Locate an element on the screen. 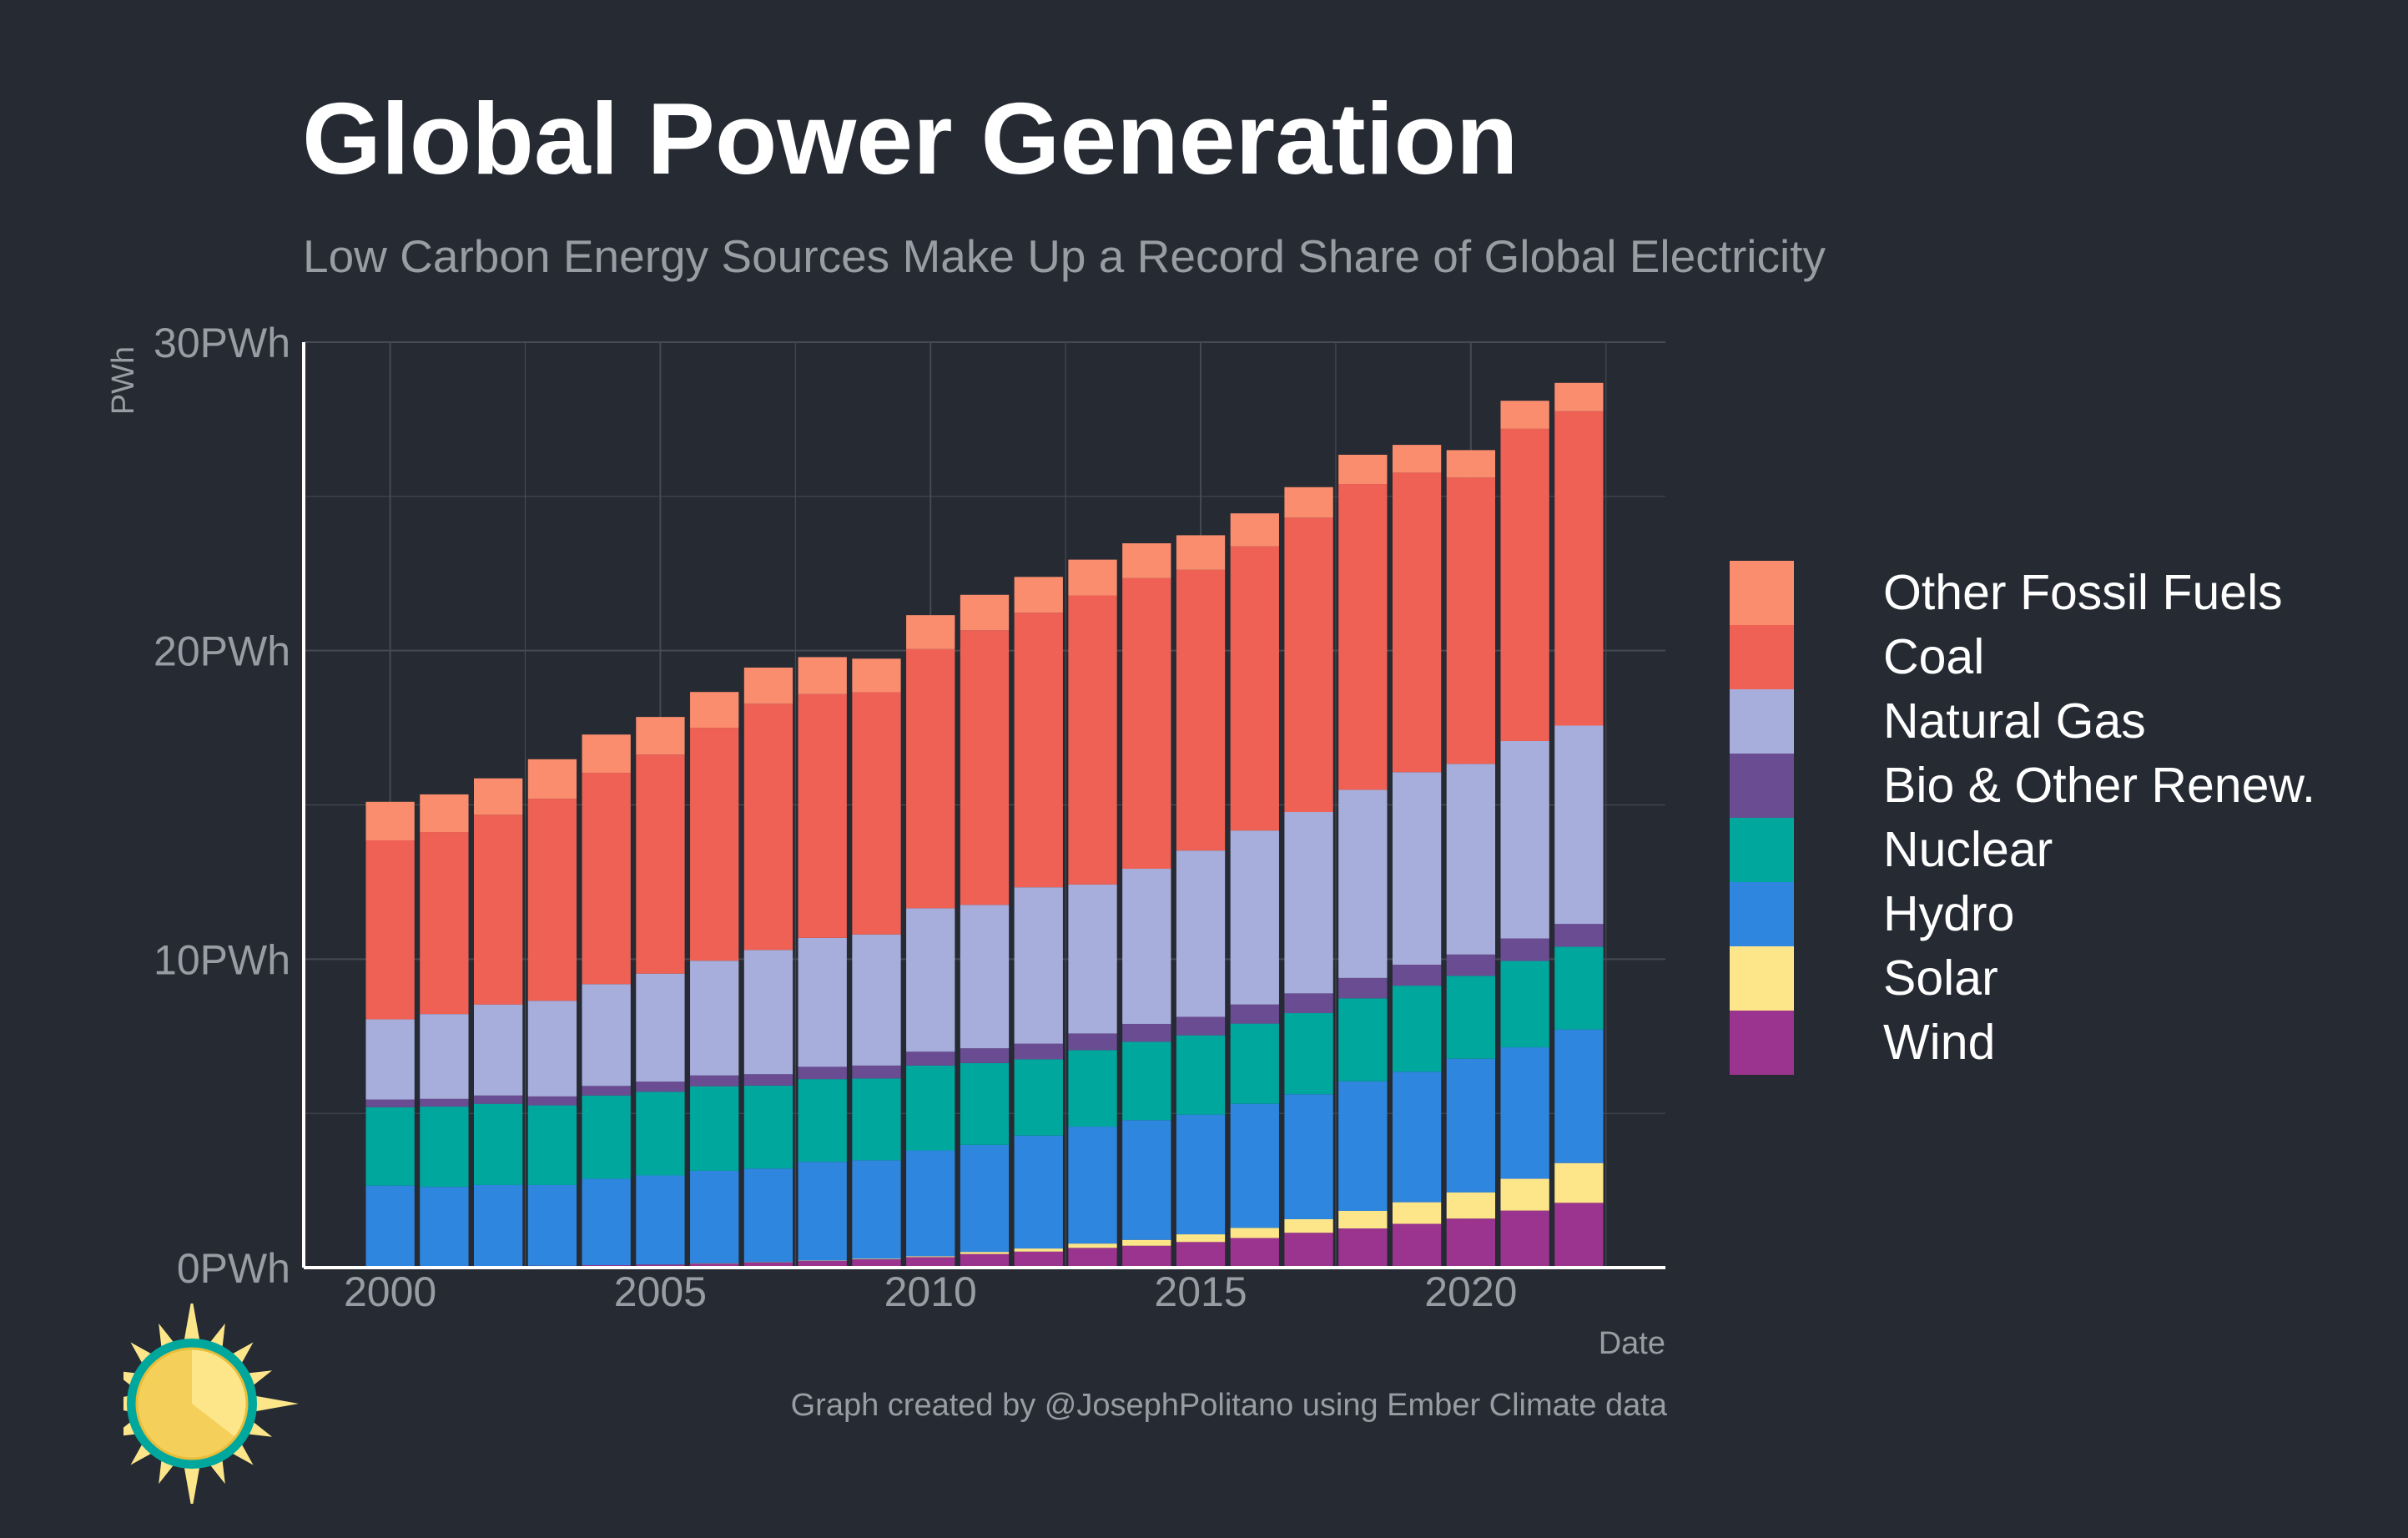  legend-label: Coal is located at coordinates (1934, 656).